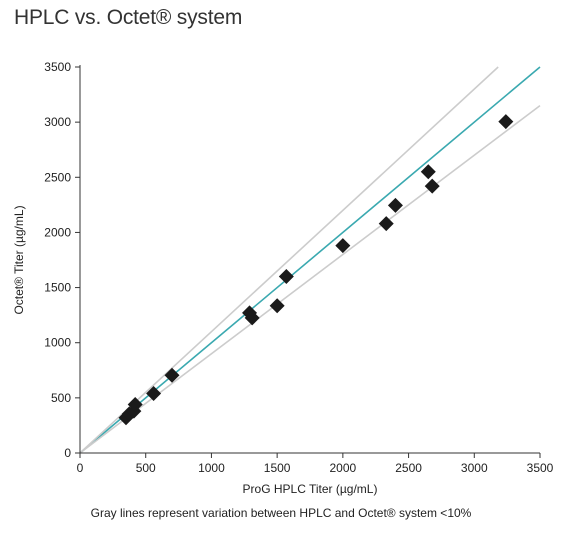  What do you see at coordinates (277, 468) in the screenshot?
I see `x-tick-label: 1500` at bounding box center [277, 468].